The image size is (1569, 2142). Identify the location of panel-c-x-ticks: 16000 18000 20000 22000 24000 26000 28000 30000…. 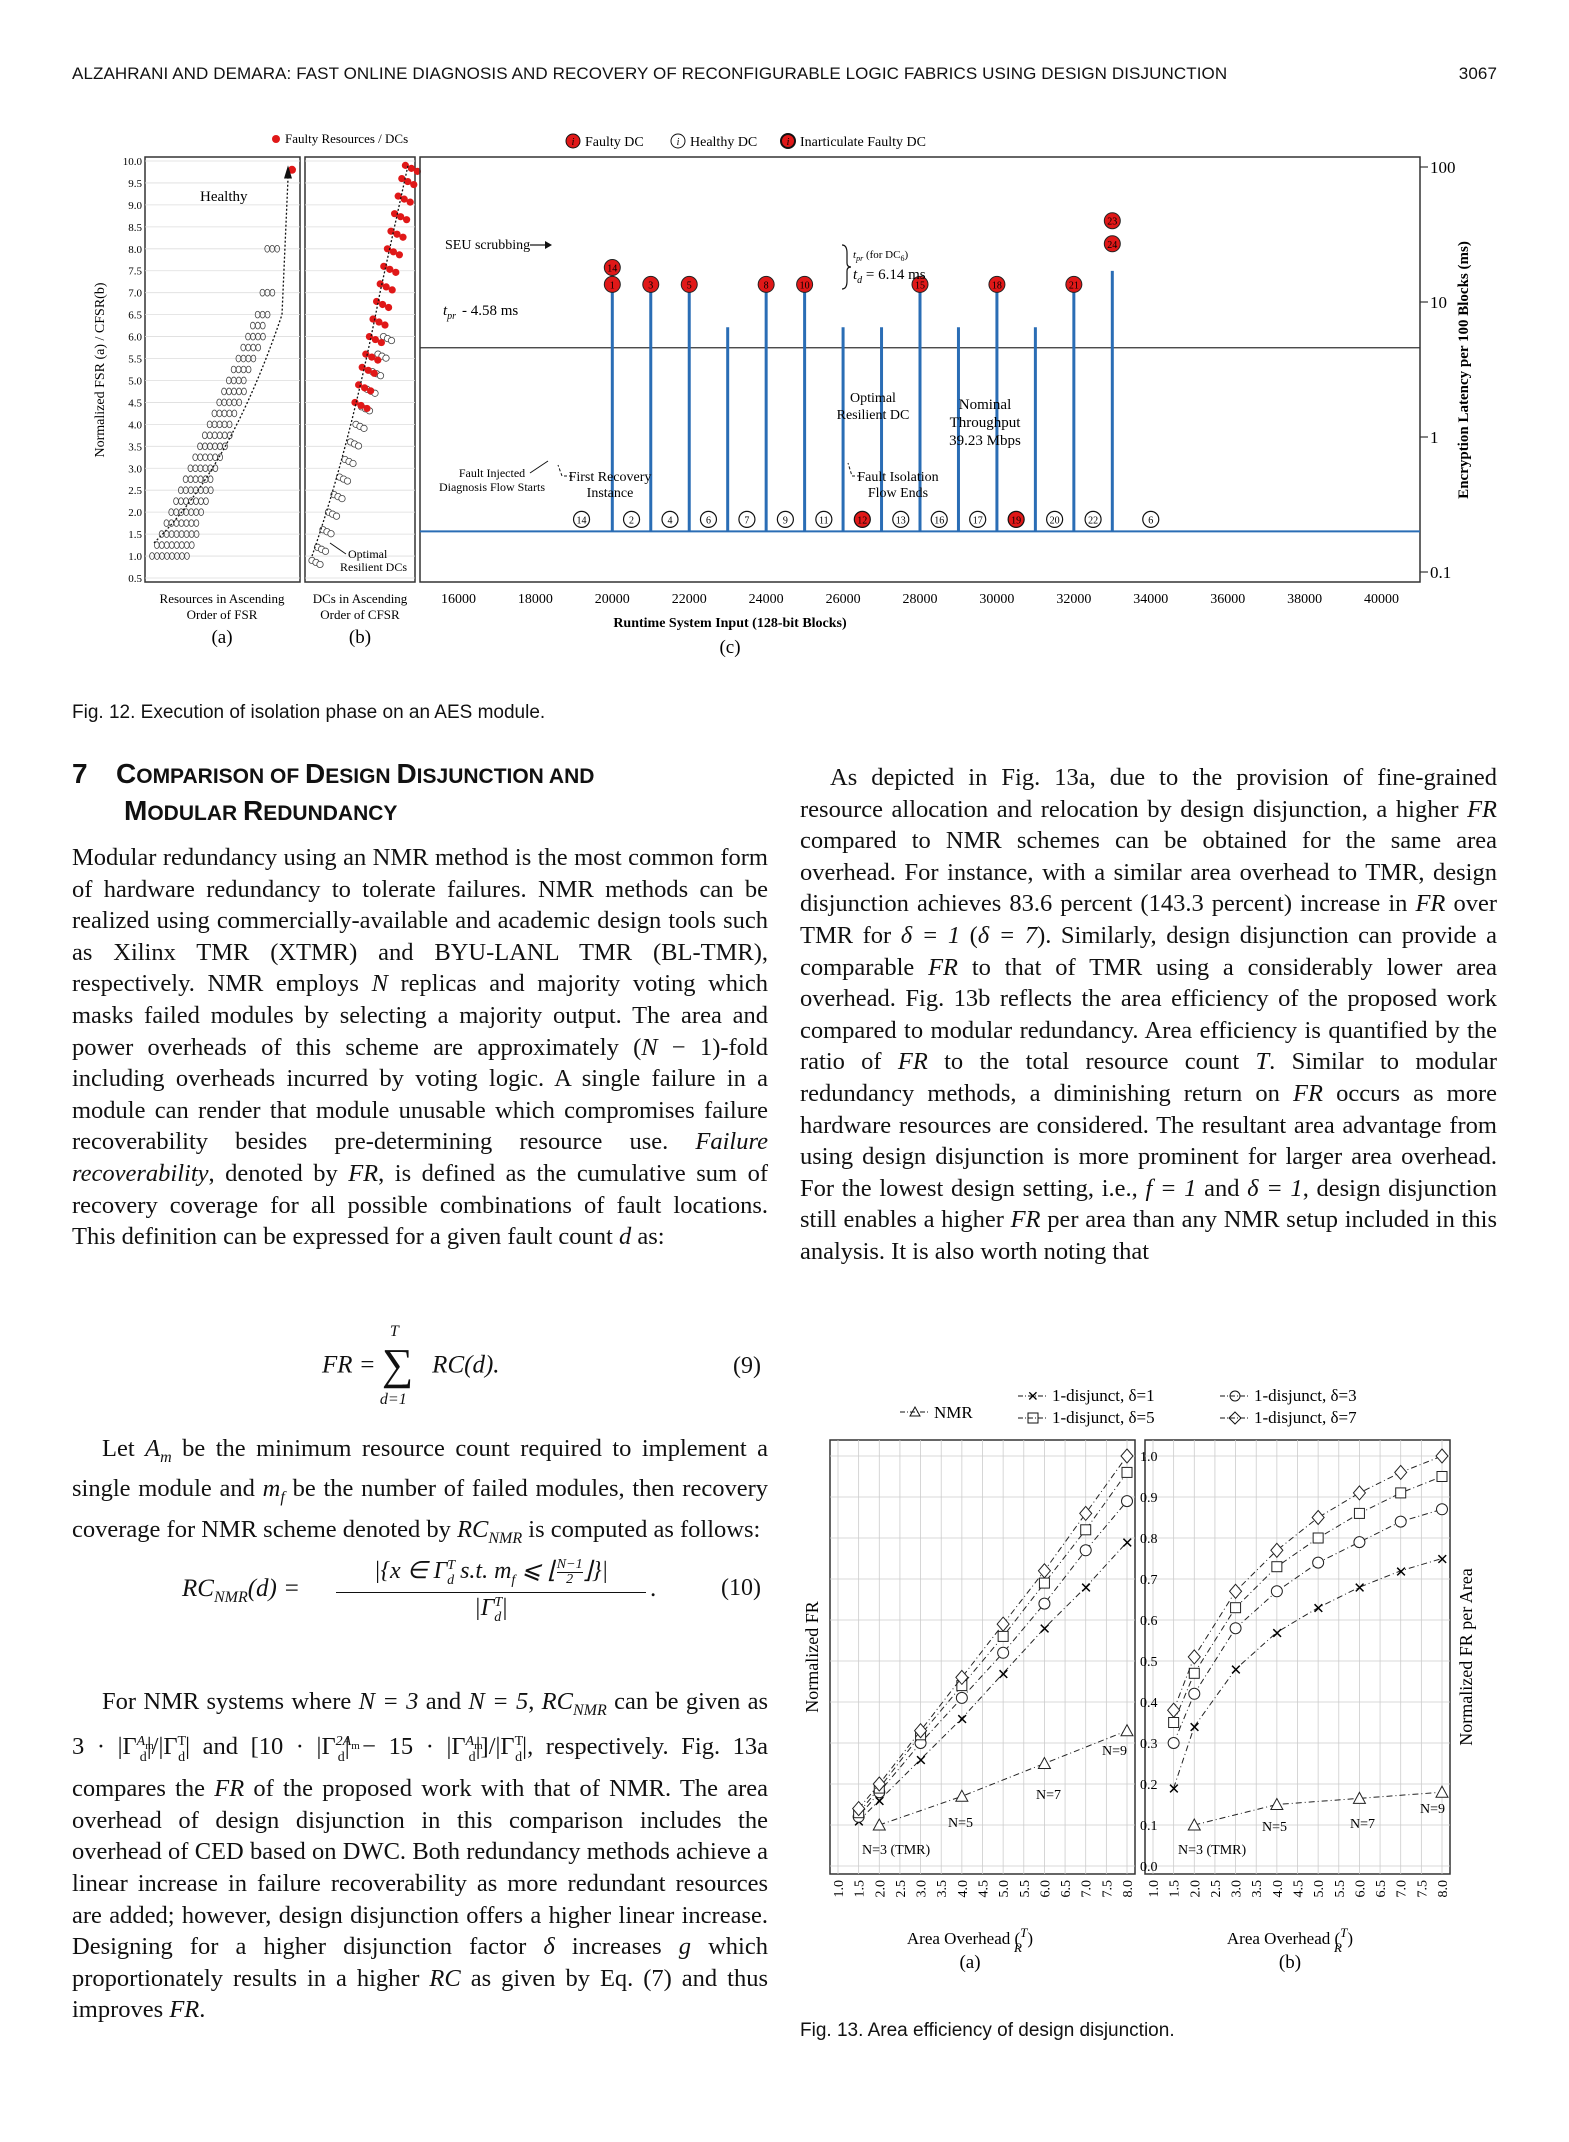
(920, 599).